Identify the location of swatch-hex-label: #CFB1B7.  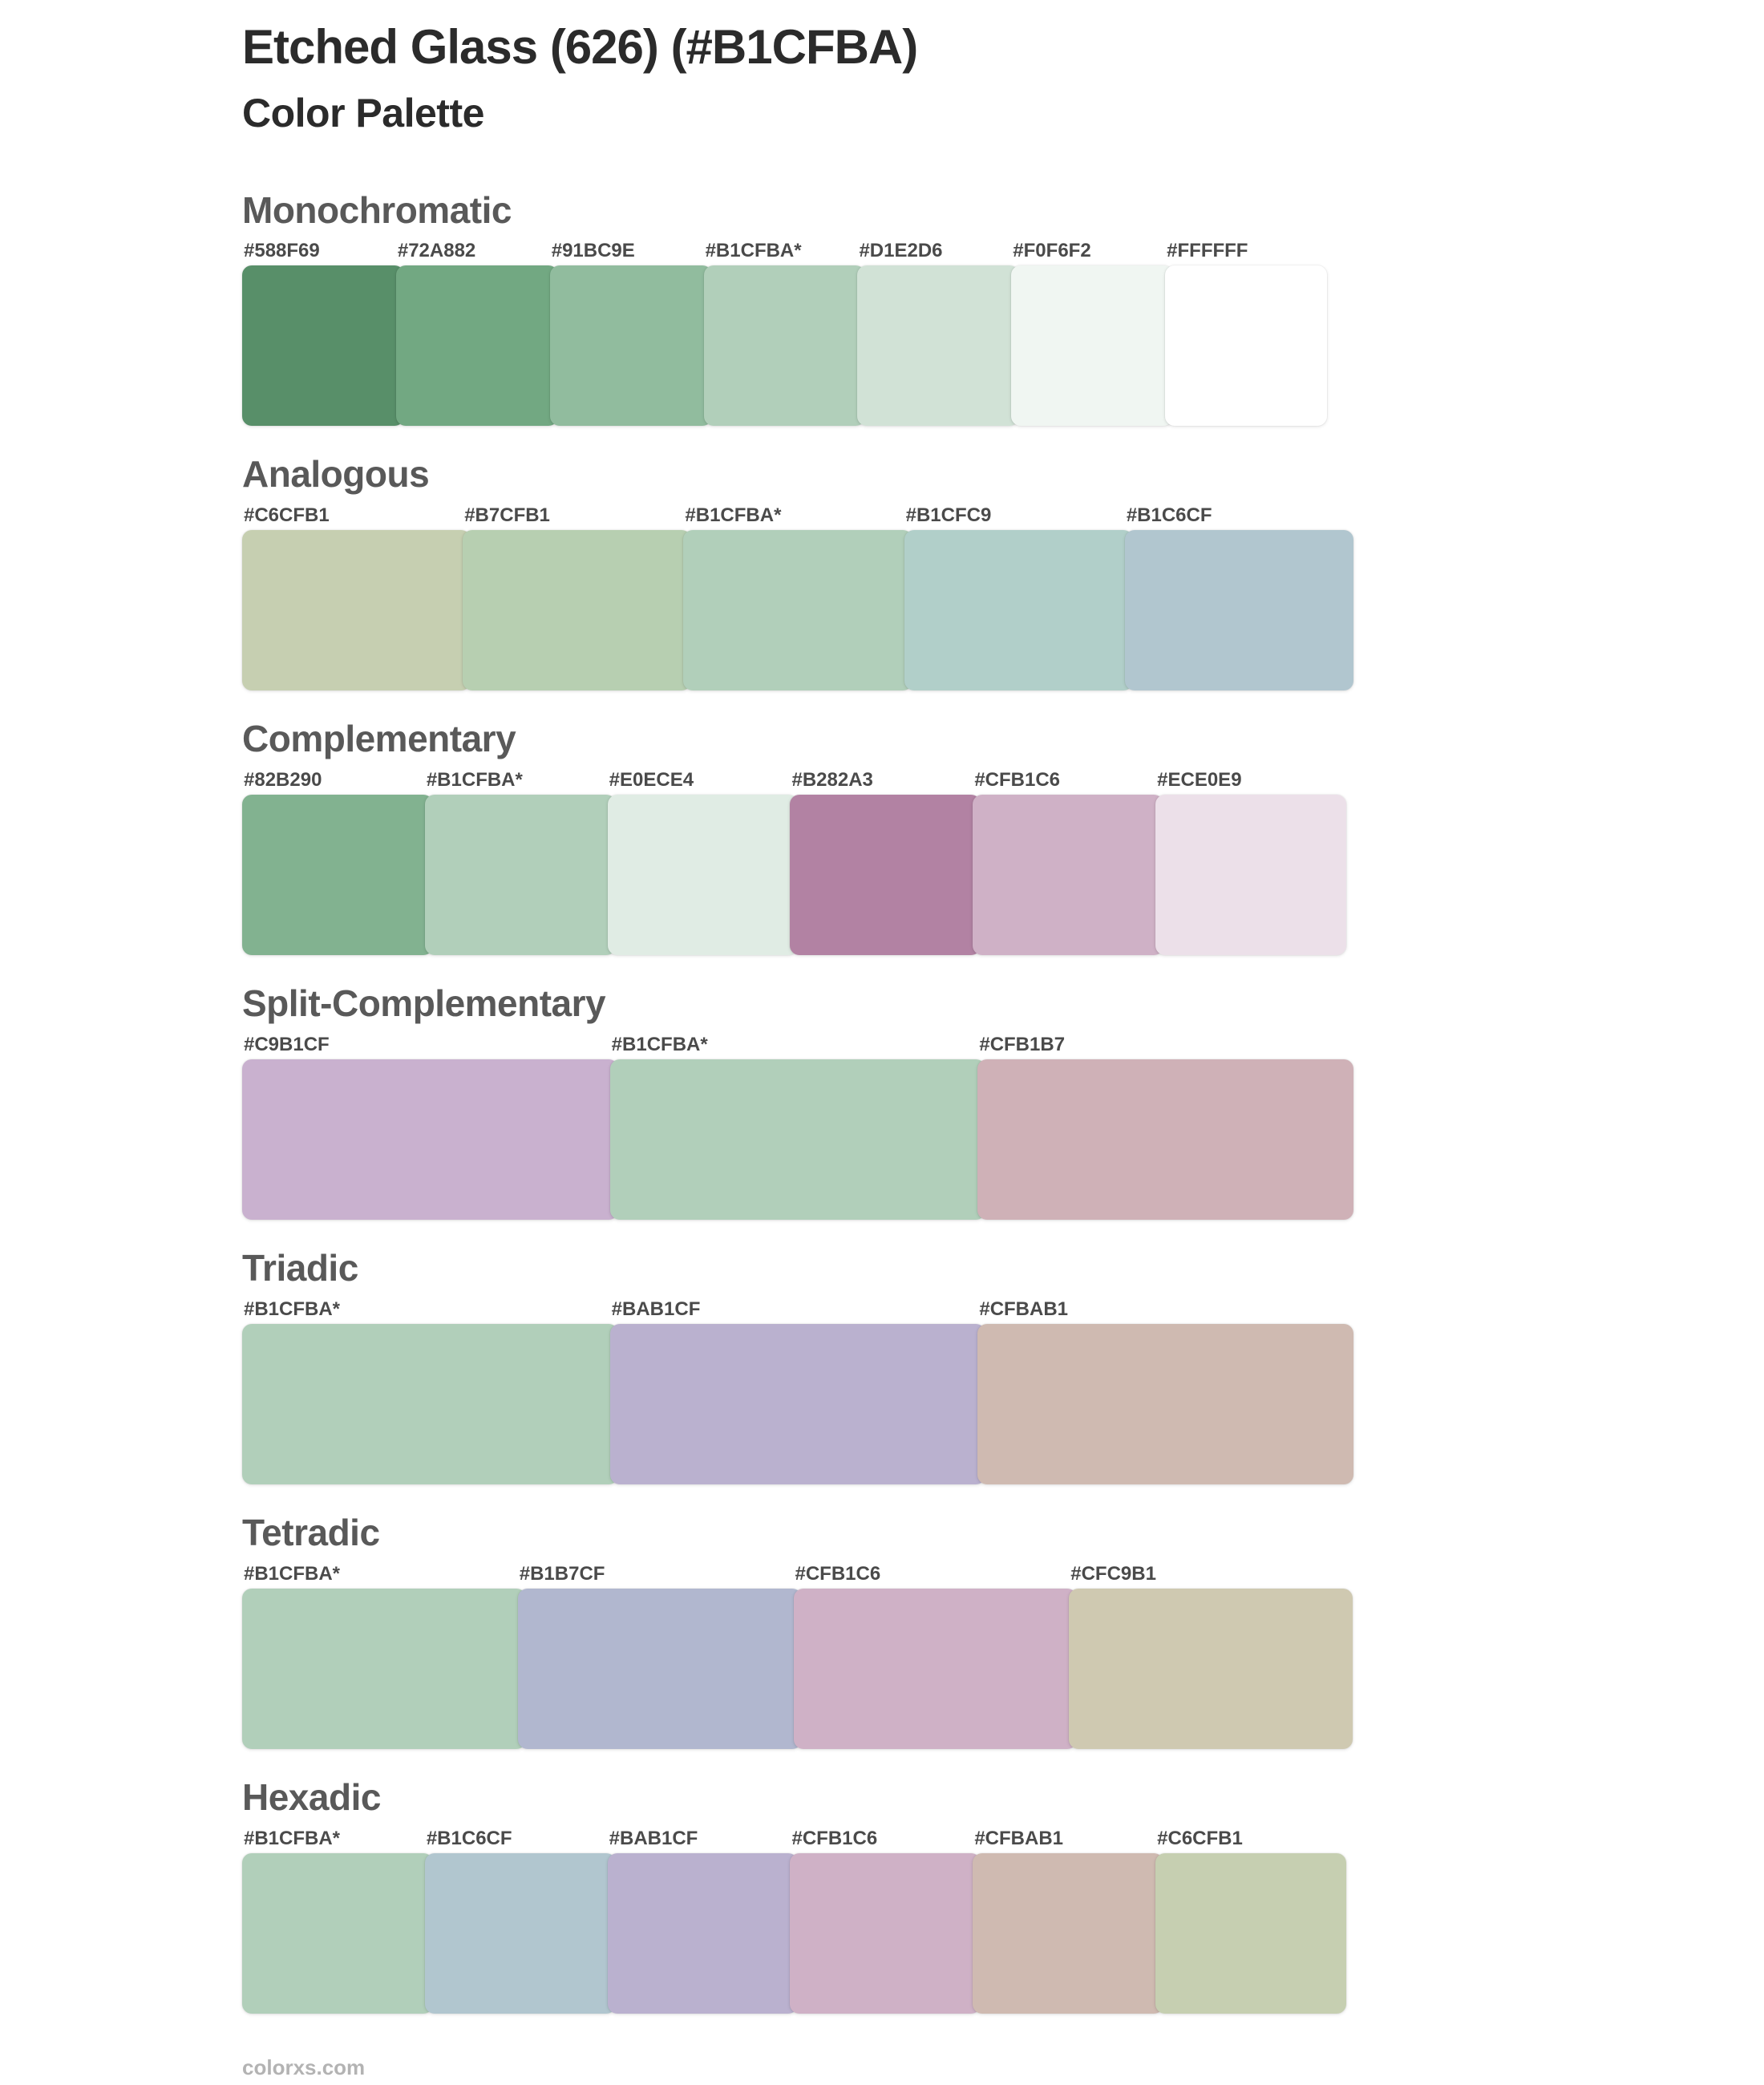
(1022, 1045).